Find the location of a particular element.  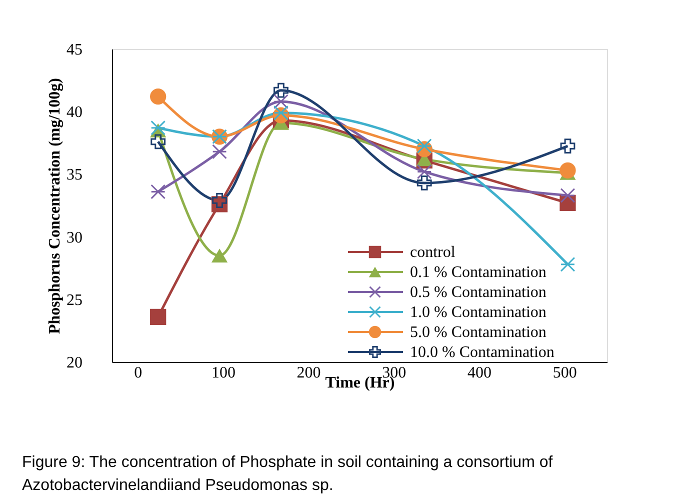

text: Azotobactervinelandiiand Pseudomonas sp. is located at coordinates (178, 485).